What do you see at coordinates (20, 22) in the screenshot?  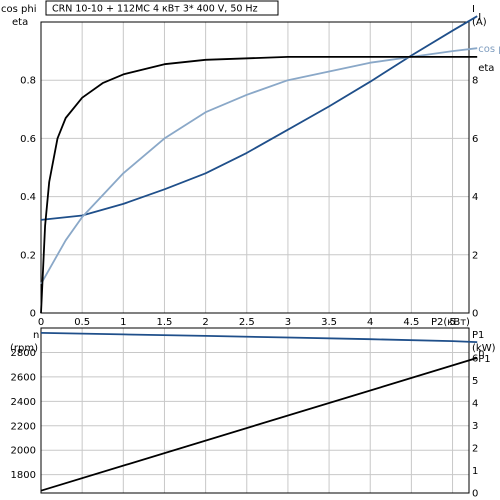 I see `left-axis-label: eta` at bounding box center [20, 22].